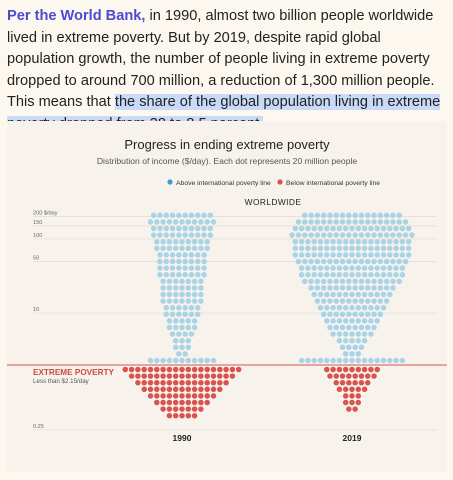 Image resolution: width=453 pixels, height=480 pixels. What do you see at coordinates (38, 427) in the screenshot?
I see `y-tick-label: 0.25` at bounding box center [38, 427].